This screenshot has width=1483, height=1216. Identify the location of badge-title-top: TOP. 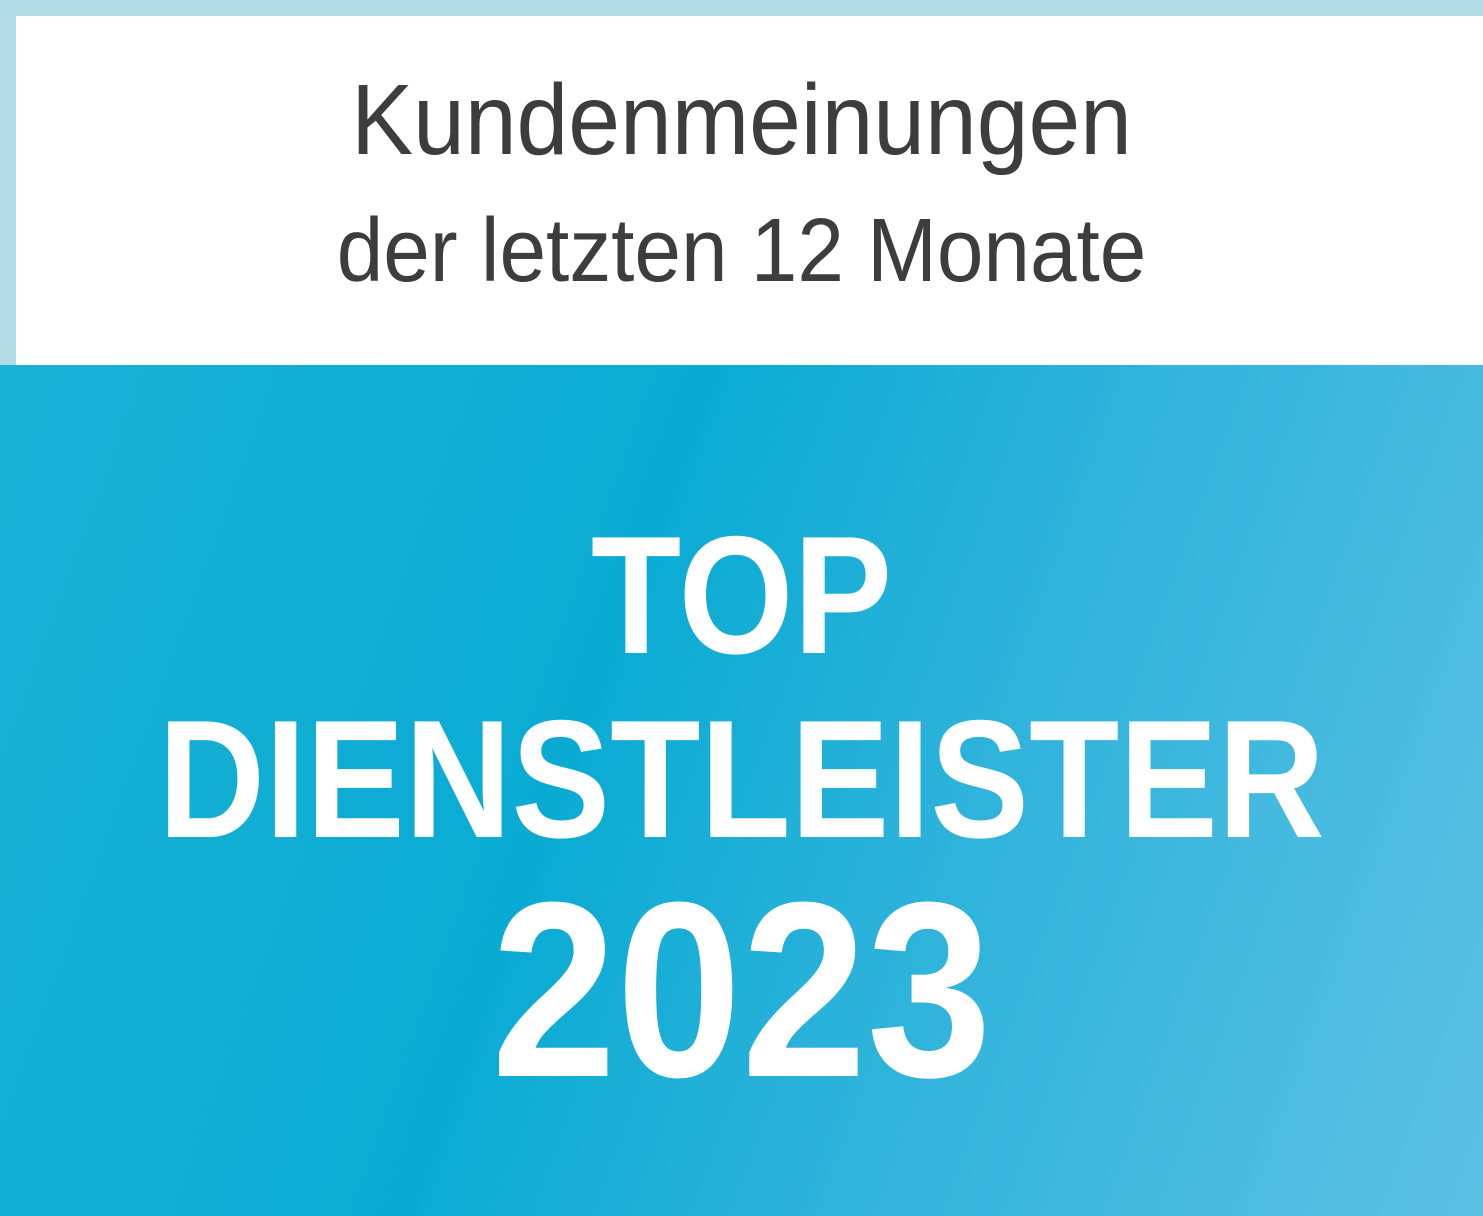
(741, 595).